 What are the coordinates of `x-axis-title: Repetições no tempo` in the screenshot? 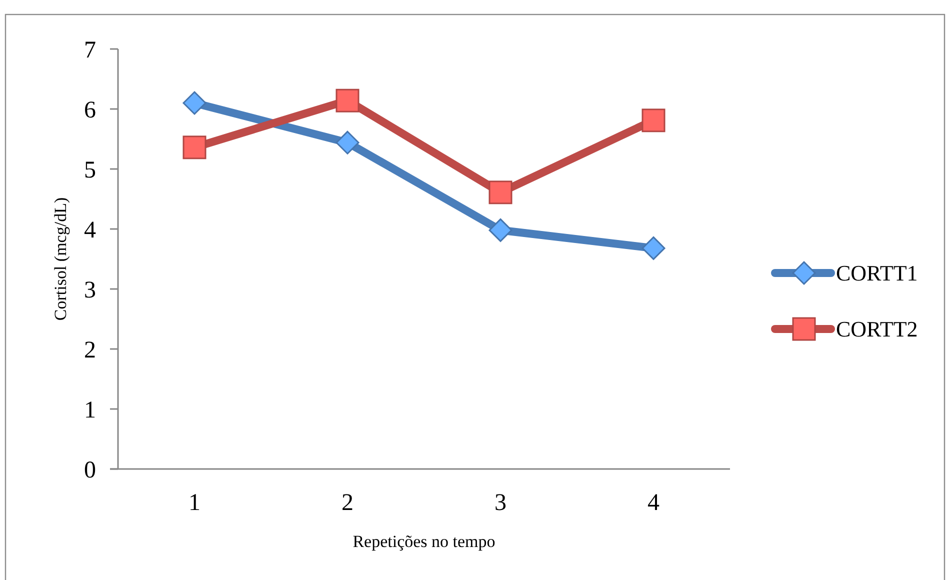 It's located at (424, 541).